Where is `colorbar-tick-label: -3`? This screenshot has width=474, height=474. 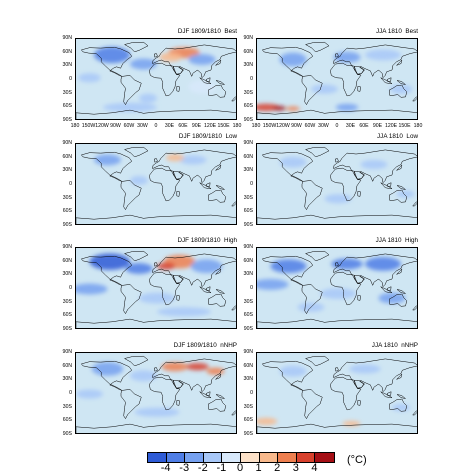
colorbar-tick-label: -3 is located at coordinates (184, 468).